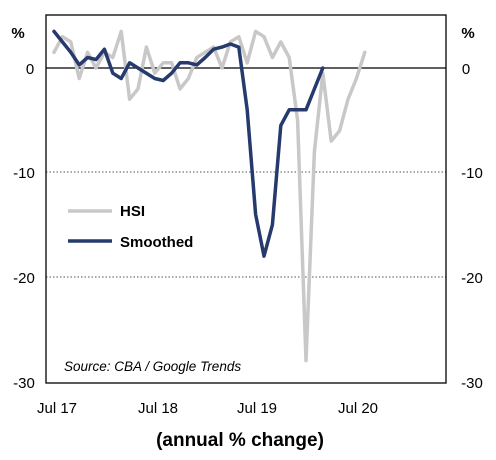 This screenshot has width=496, height=460. I want to click on x-tick-label-jul-18: Jul 18, so click(158, 408).